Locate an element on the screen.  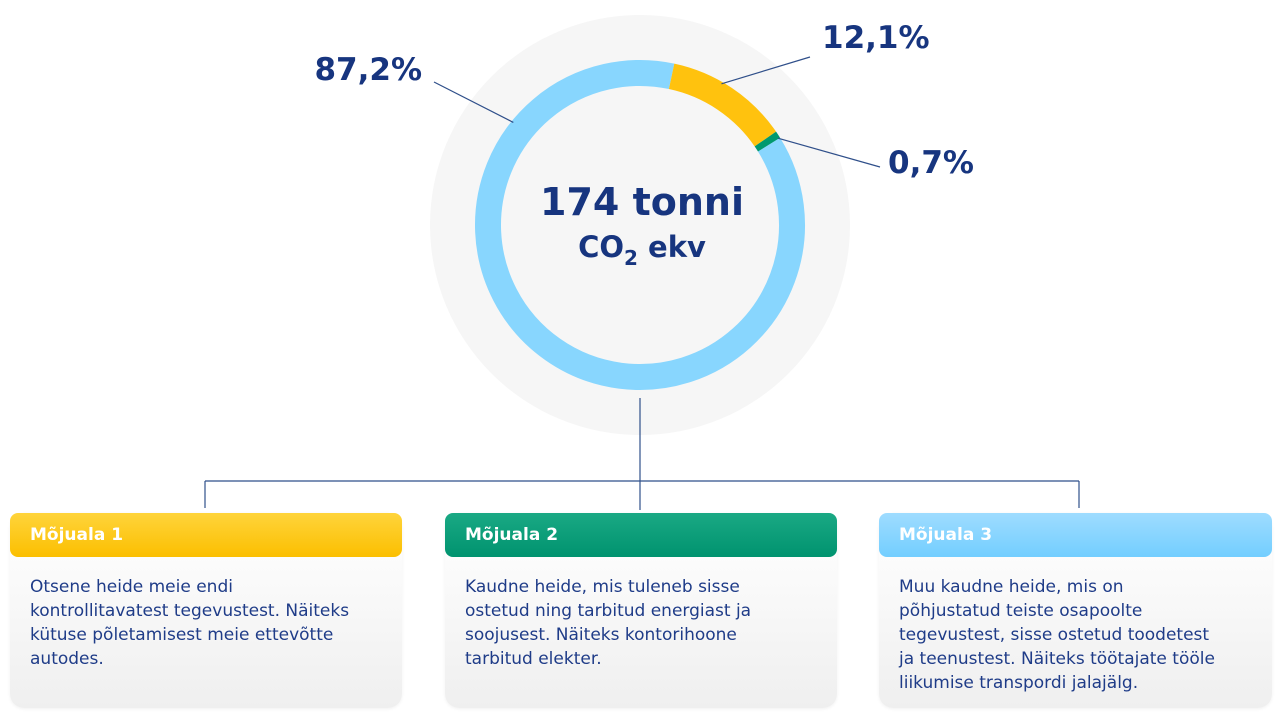
slice-label-1: 87,2% is located at coordinates (368, 70).